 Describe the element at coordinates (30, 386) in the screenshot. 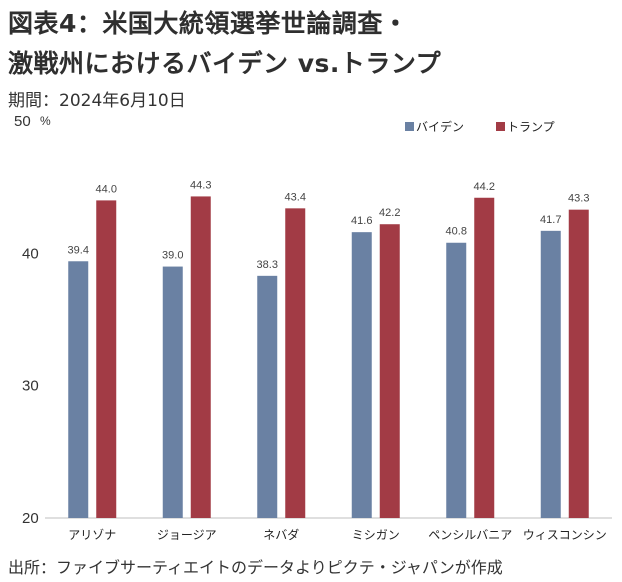

I see `y-tick-label: 30` at that location.